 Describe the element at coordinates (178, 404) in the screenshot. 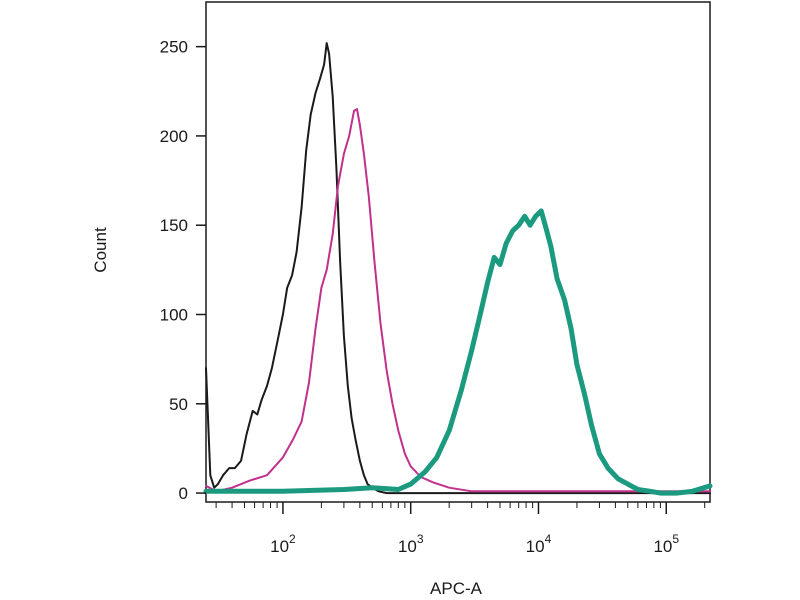

I see `y-tick-label: 50` at that location.